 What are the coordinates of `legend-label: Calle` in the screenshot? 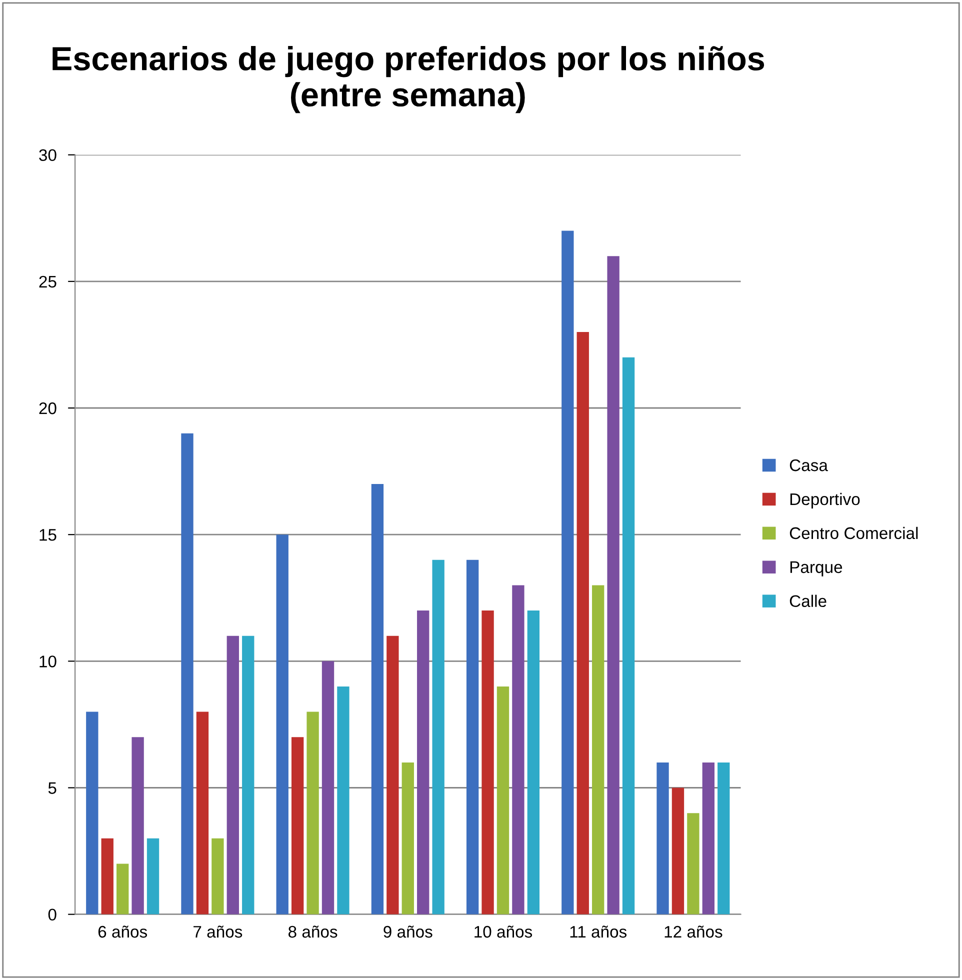 It's located at (808, 601).